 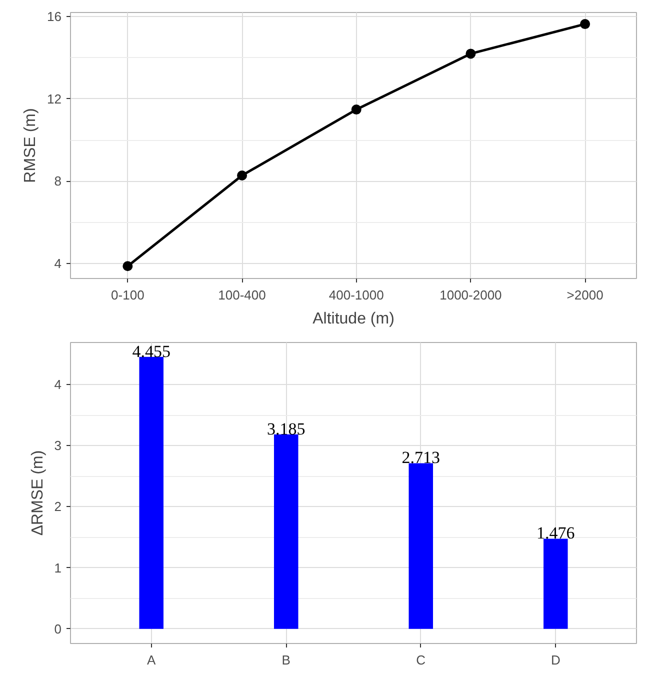 I want to click on x-tick-label: >2000, so click(x=585, y=295).